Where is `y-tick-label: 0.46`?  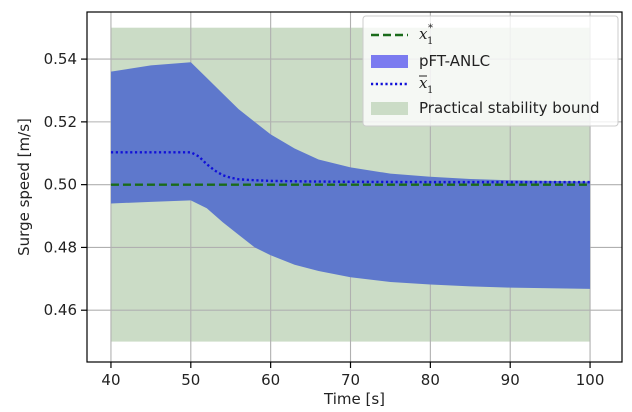 y-tick-label: 0.46 is located at coordinates (60, 310).